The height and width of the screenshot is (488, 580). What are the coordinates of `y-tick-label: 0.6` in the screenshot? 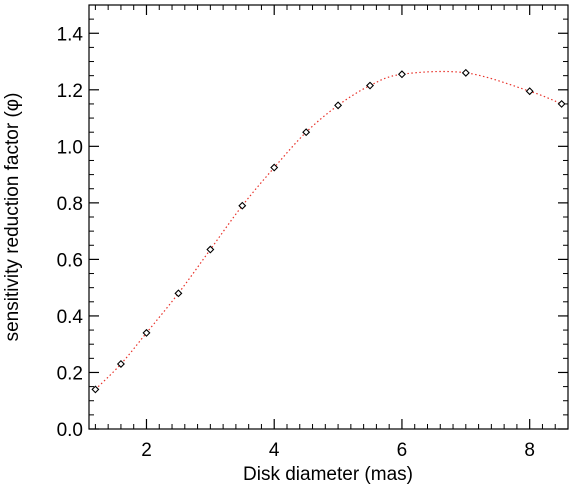 It's located at (70, 260).